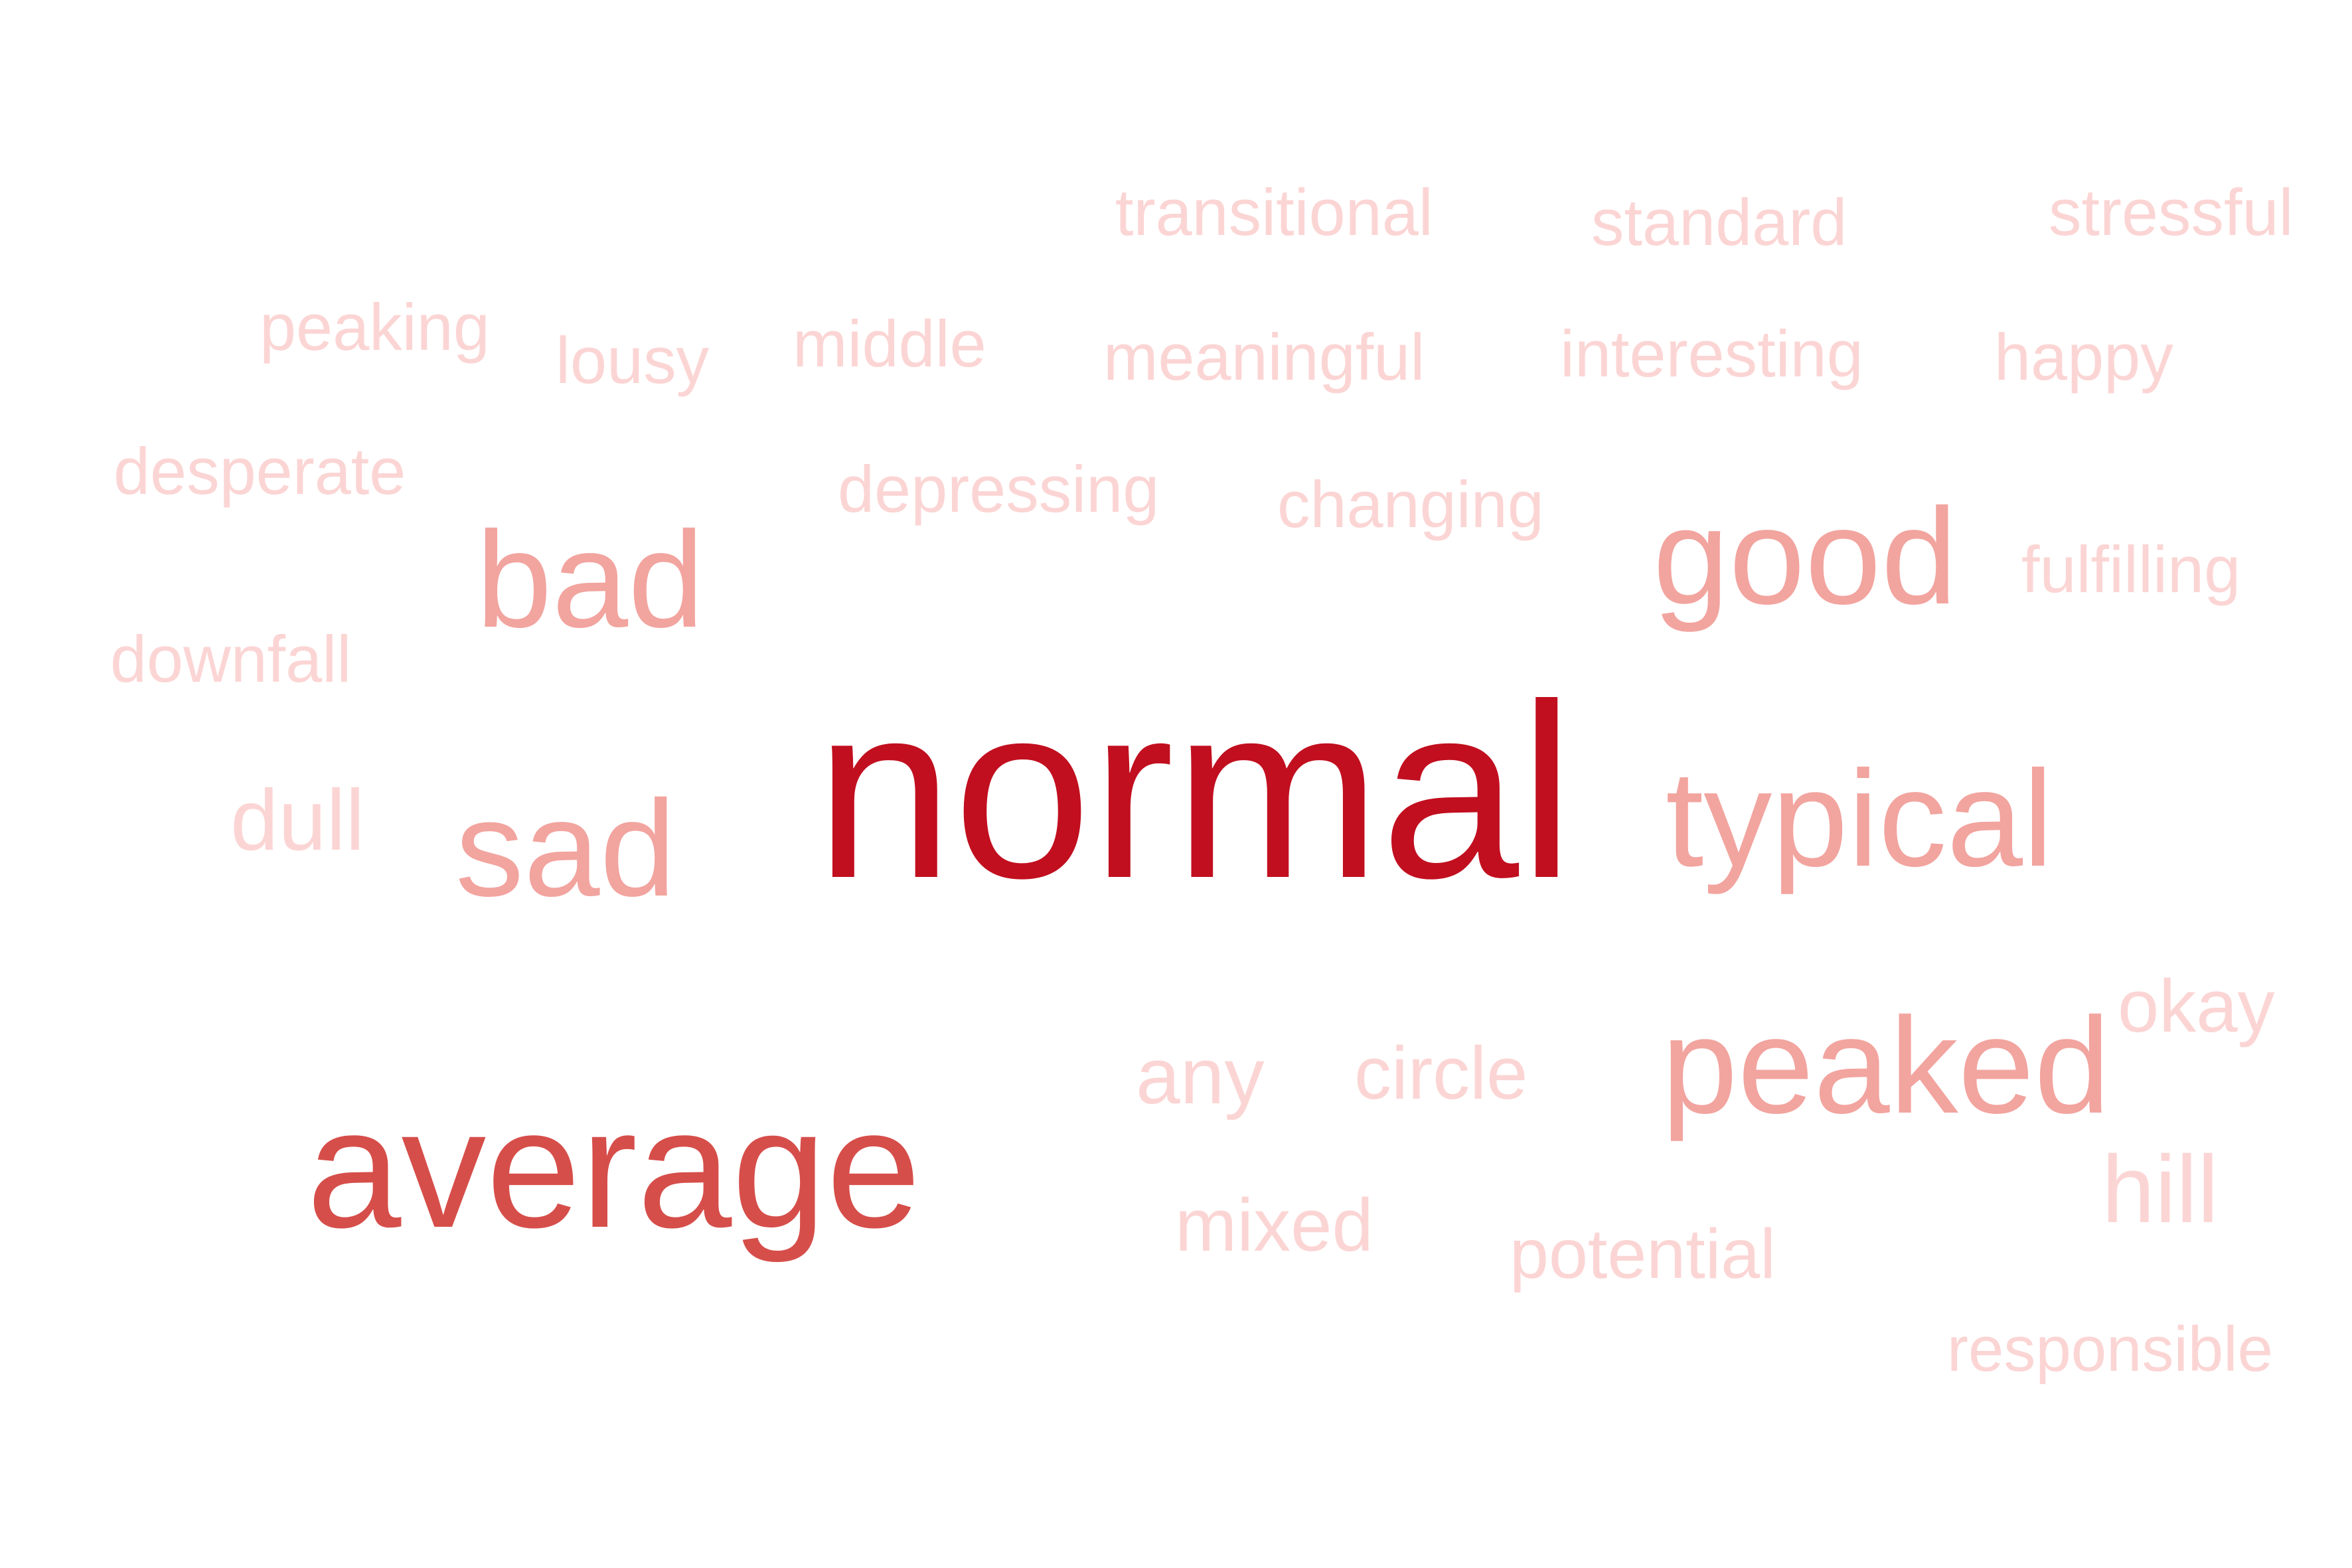 The image size is (2352, 1568). I want to click on word-interesting: interesting, so click(1712, 354).